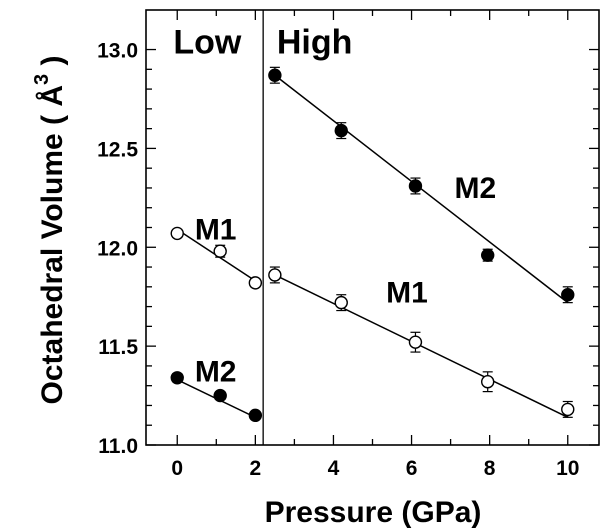 This screenshot has height=531, width=601. I want to click on x-tick-label: 2, so click(256, 468).